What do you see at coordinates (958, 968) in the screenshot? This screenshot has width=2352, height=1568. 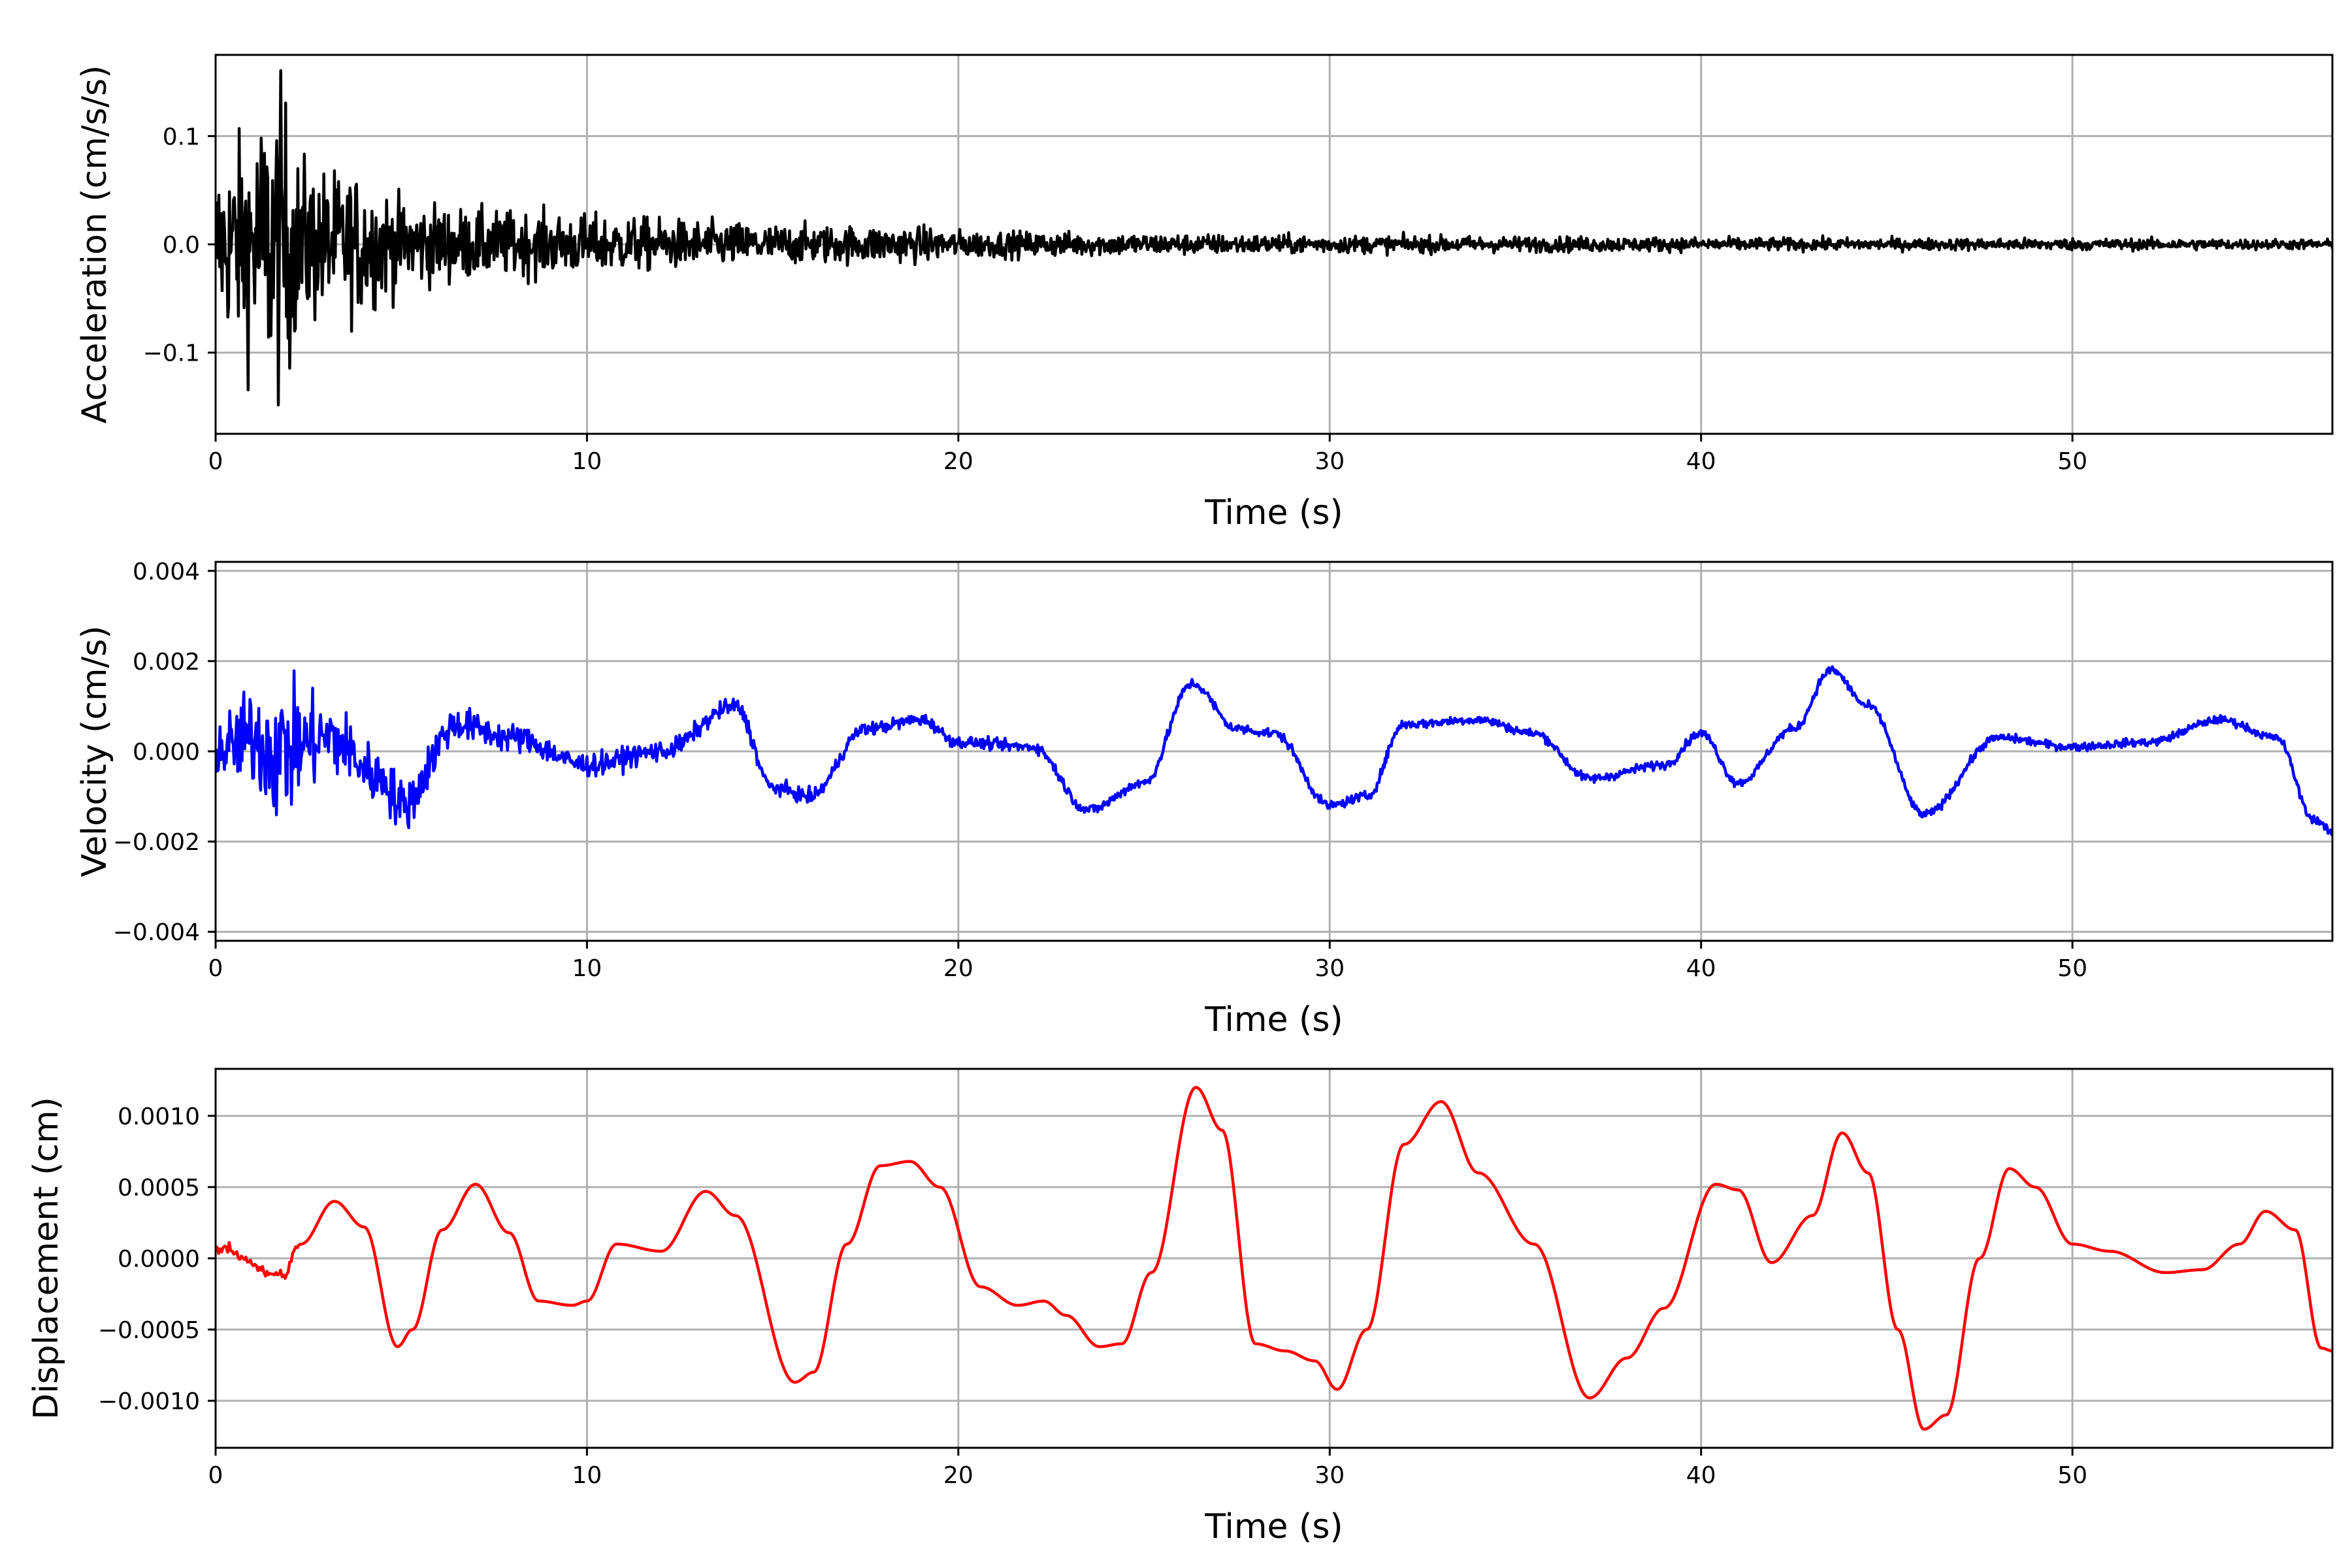 I see `velocity-x-tick-label: 20` at bounding box center [958, 968].